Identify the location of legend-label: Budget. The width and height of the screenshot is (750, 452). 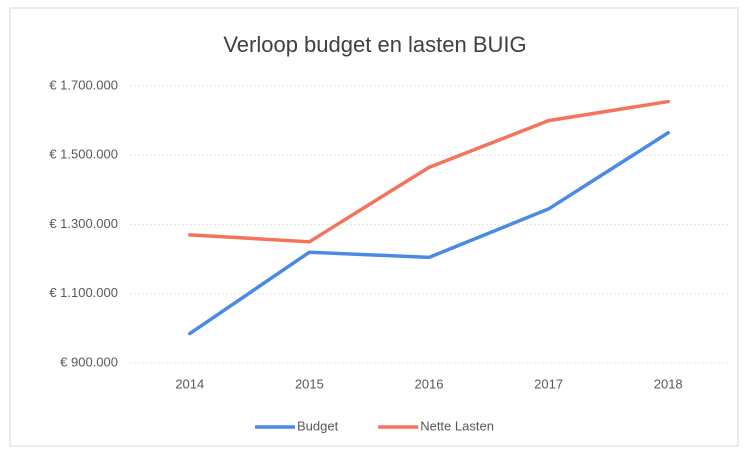
(318, 425).